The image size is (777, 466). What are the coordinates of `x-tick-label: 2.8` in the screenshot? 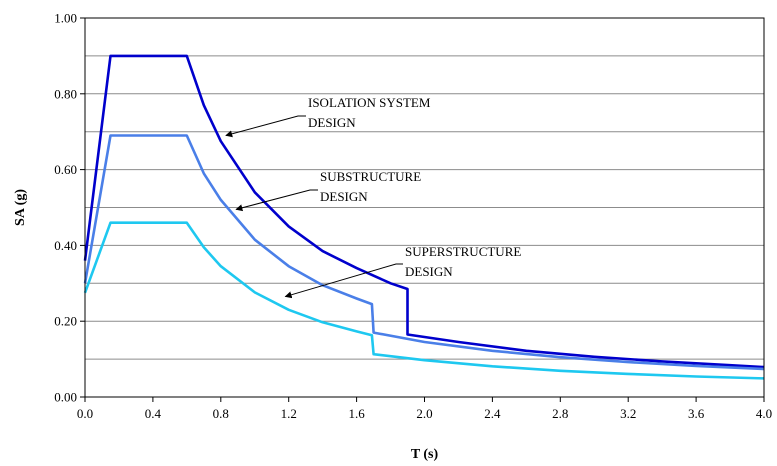 It's located at (560, 413).